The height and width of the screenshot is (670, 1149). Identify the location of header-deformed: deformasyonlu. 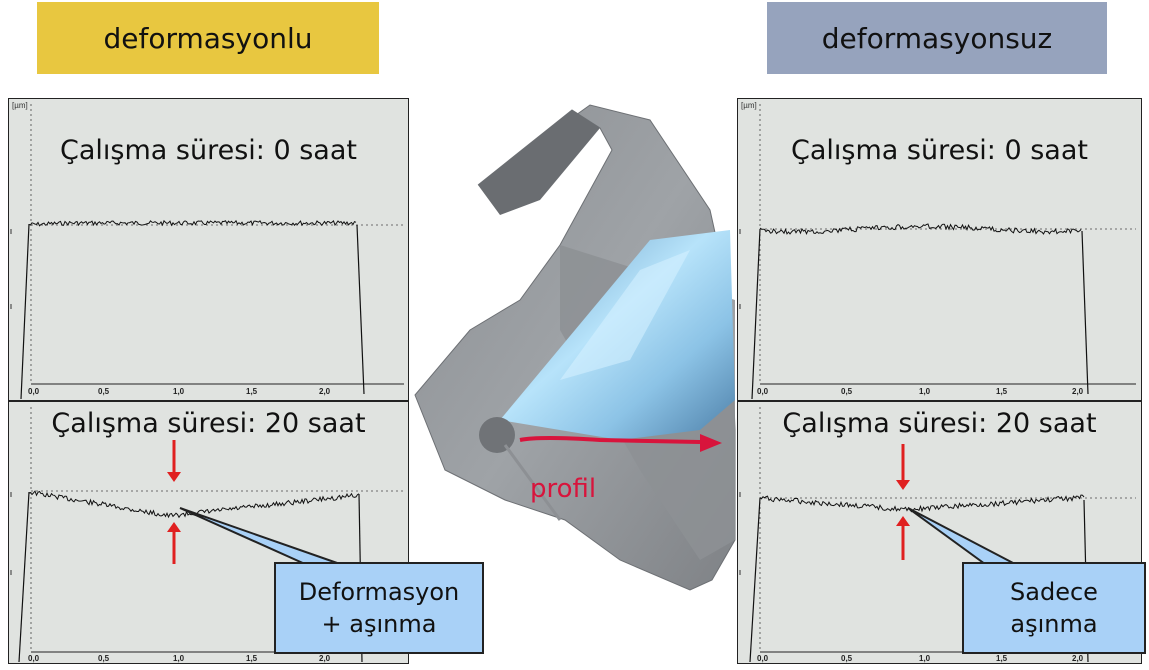
(208, 38).